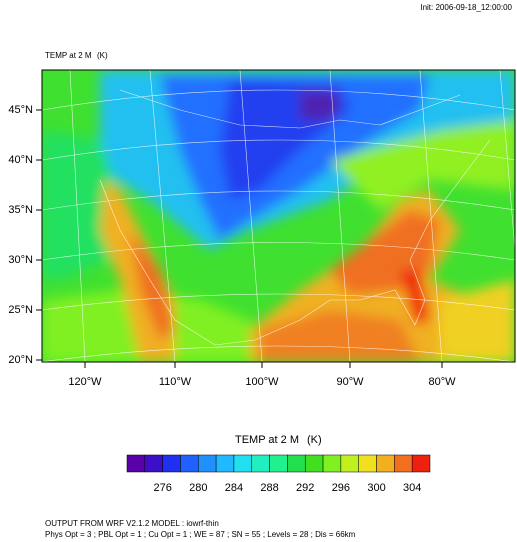 Image resolution: width=517 pixels, height=542 pixels. Describe the element at coordinates (262, 382) in the screenshot. I see `lon-label: 100°W` at that location.